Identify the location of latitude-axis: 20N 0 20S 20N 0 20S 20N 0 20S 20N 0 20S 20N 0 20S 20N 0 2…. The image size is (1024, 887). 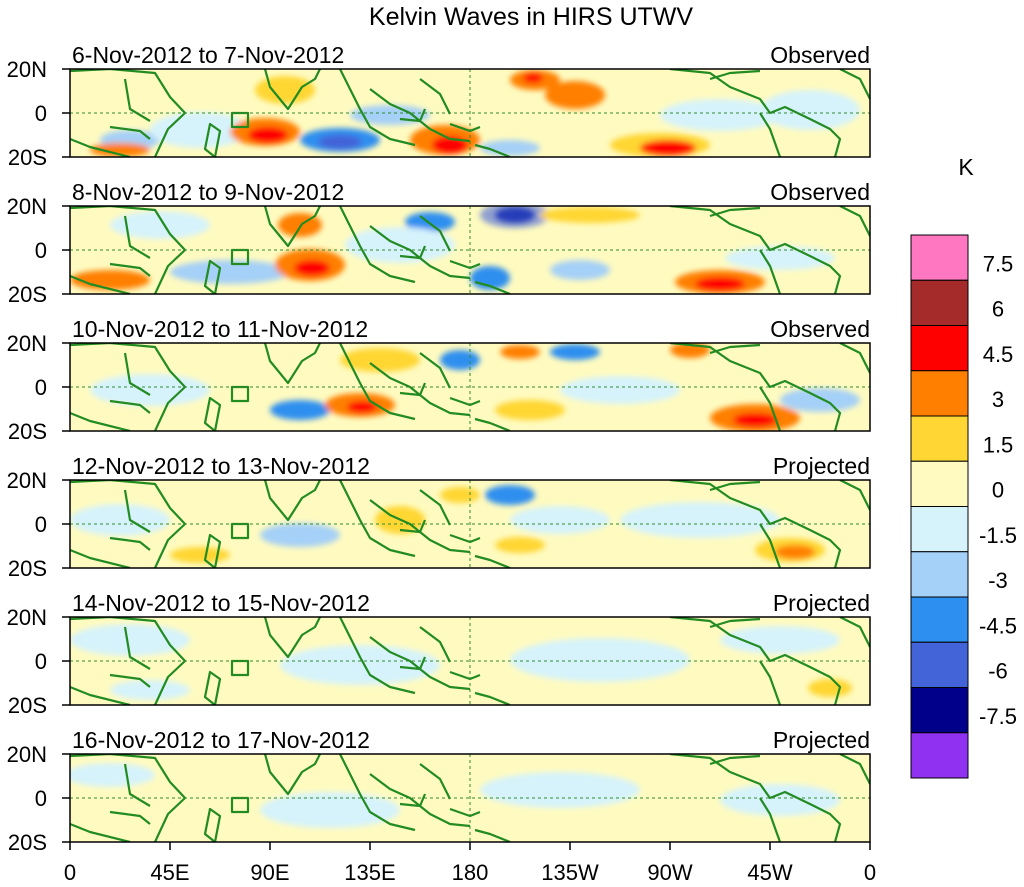
(38, 456).